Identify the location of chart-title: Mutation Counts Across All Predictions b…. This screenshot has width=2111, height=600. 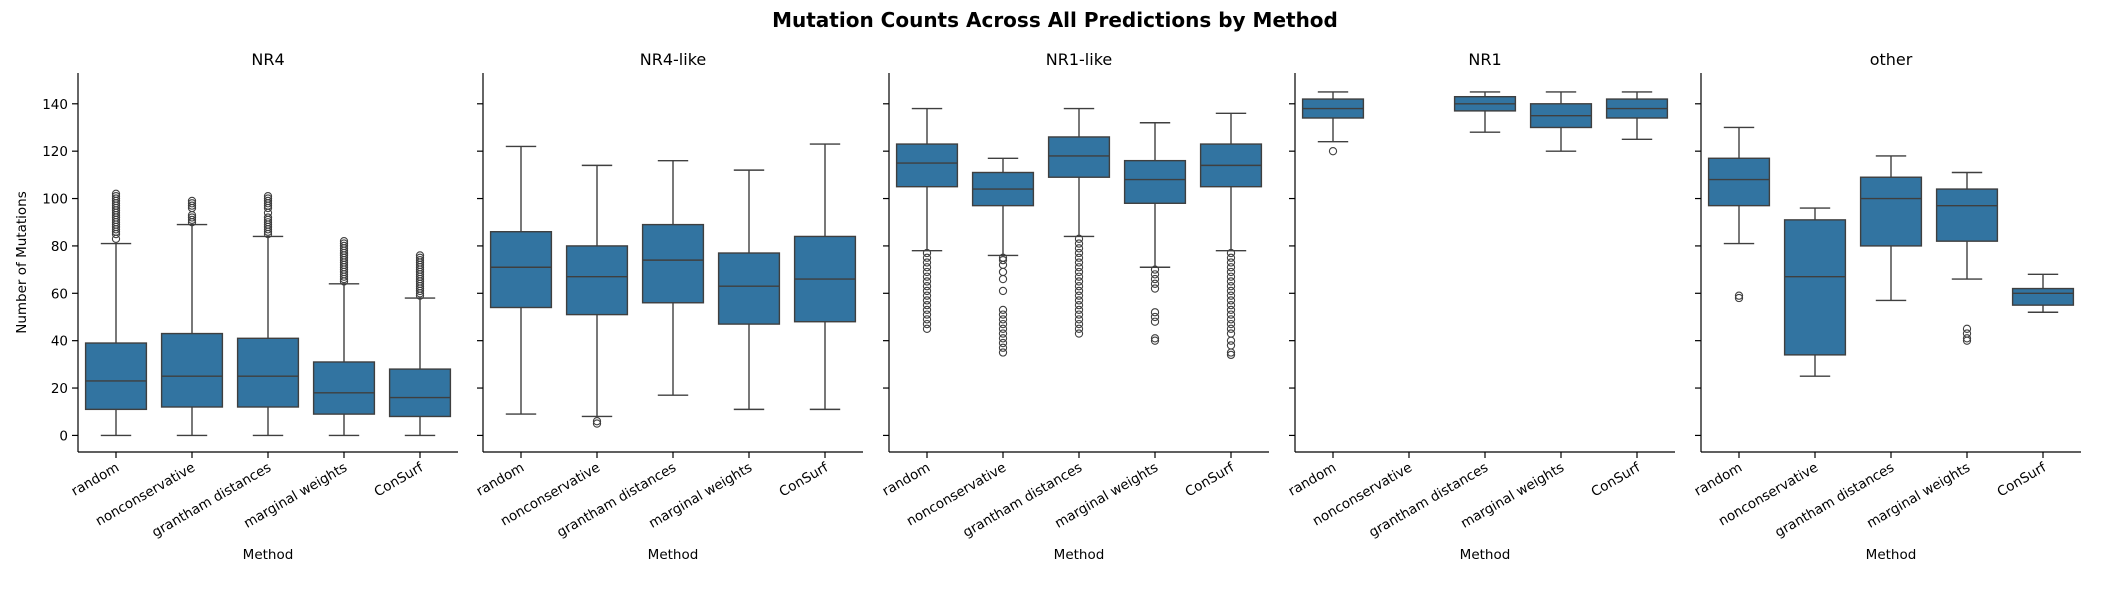
(1055, 20).